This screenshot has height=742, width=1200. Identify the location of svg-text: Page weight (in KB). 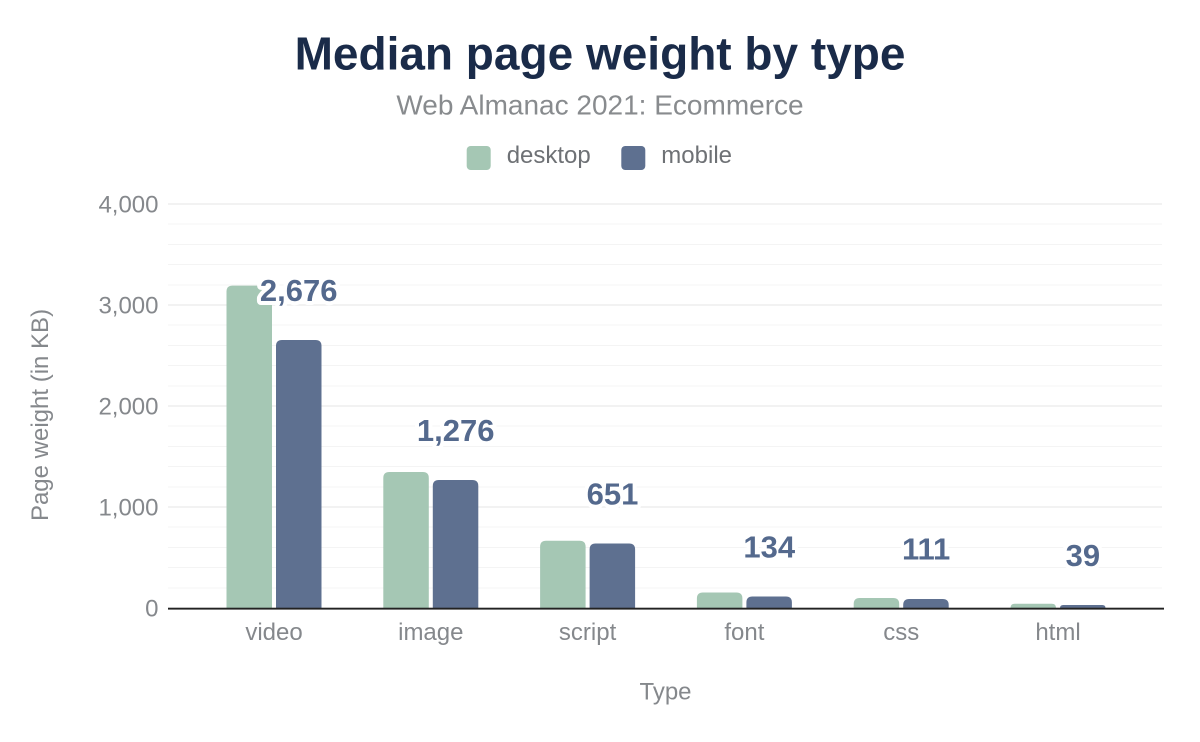
(40, 415).